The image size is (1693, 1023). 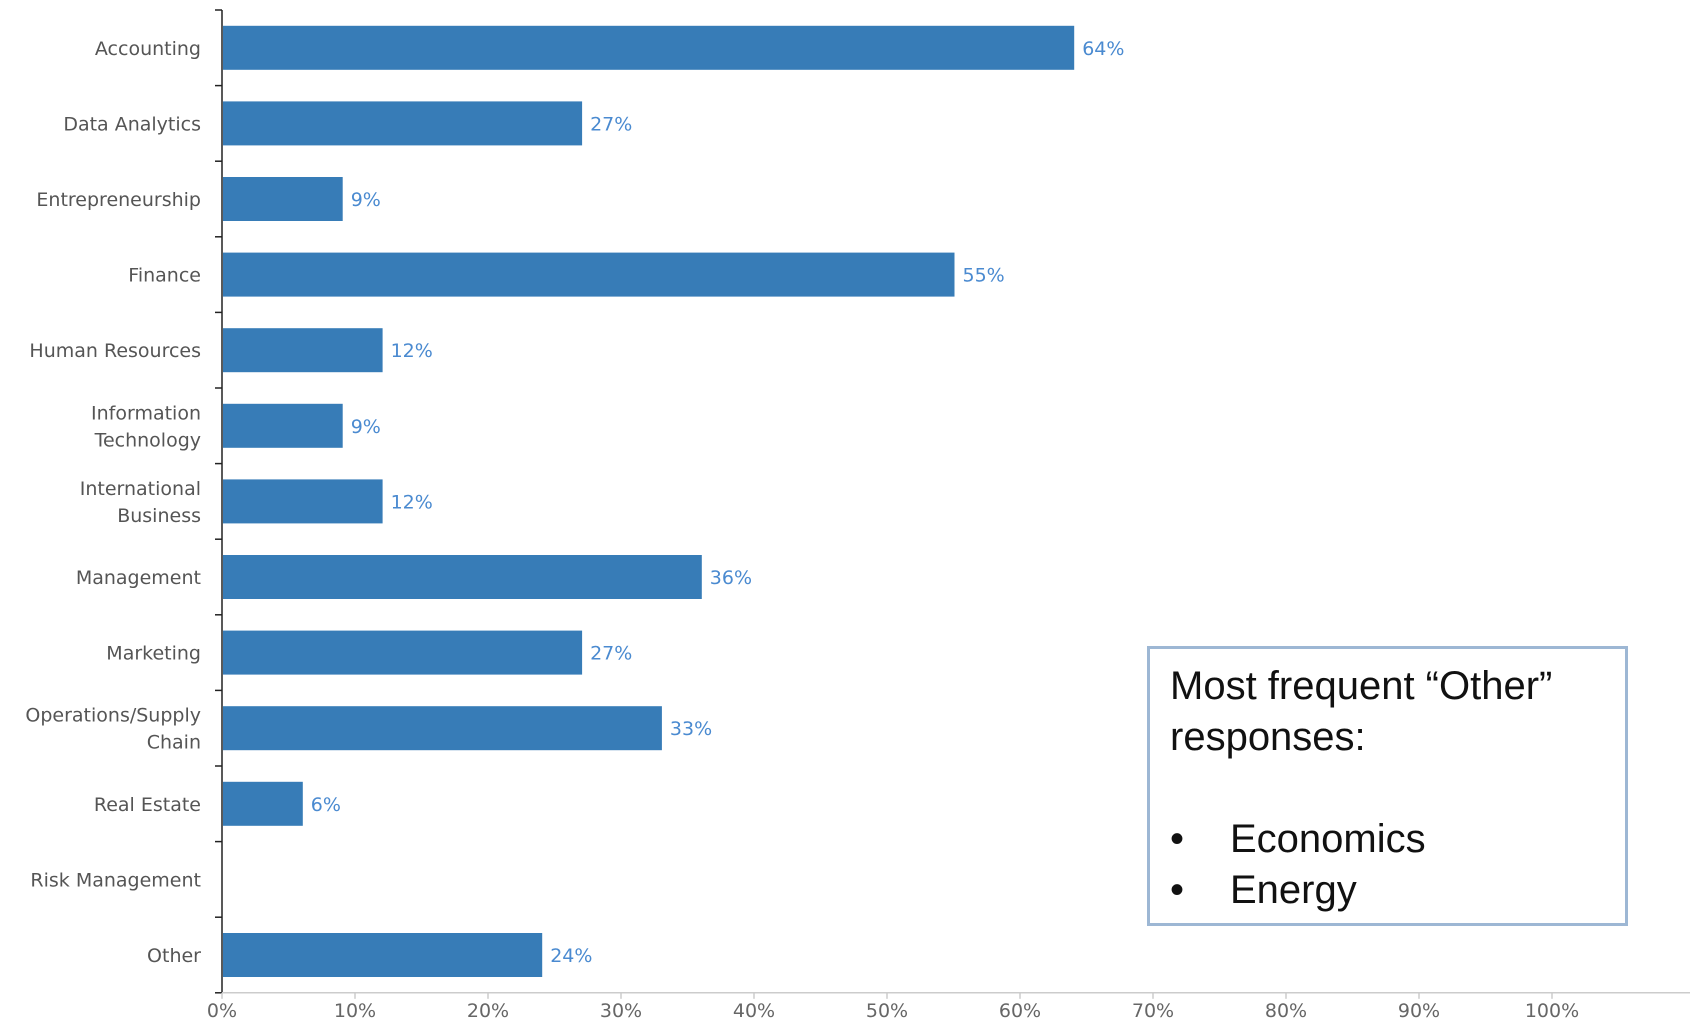 I want to click on category-label-line: Real Estate, so click(x=147, y=805).